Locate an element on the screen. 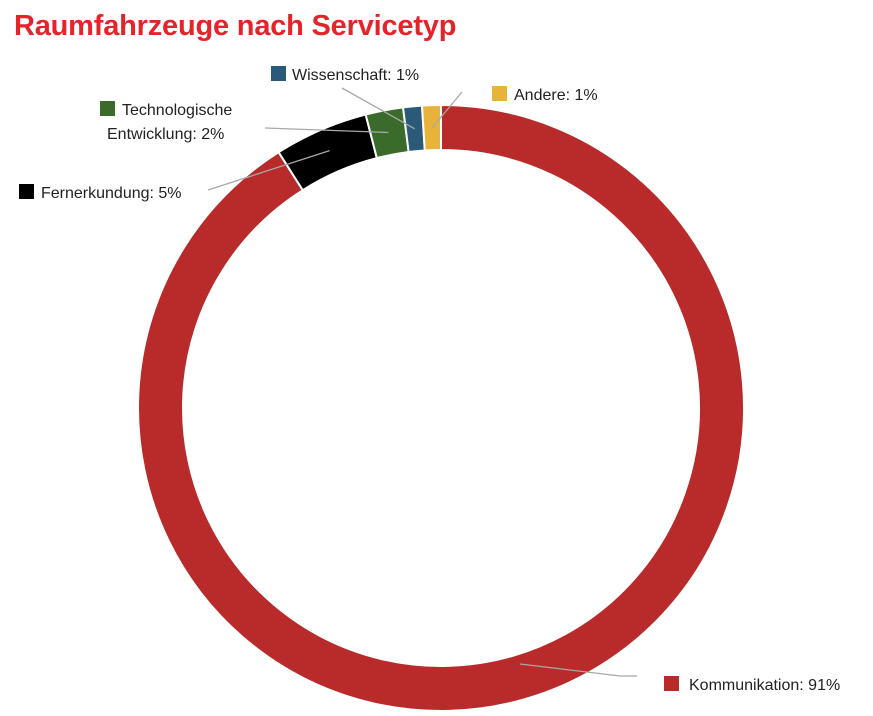  label-kommunikation: Kommunikation: 91% is located at coordinates (764, 685).